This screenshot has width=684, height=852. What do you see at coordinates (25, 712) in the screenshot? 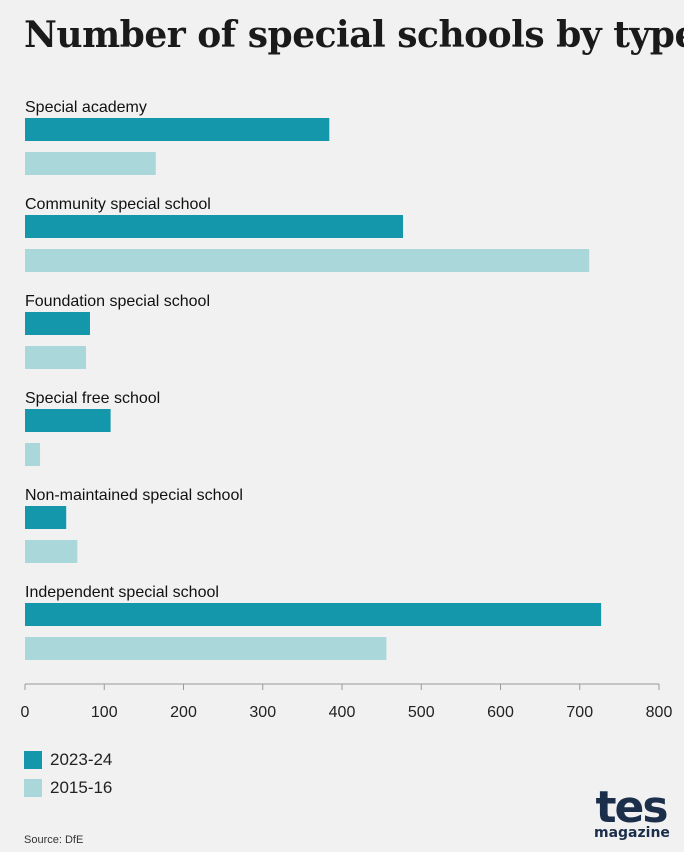
I see `x-tick-label: 0` at bounding box center [25, 712].